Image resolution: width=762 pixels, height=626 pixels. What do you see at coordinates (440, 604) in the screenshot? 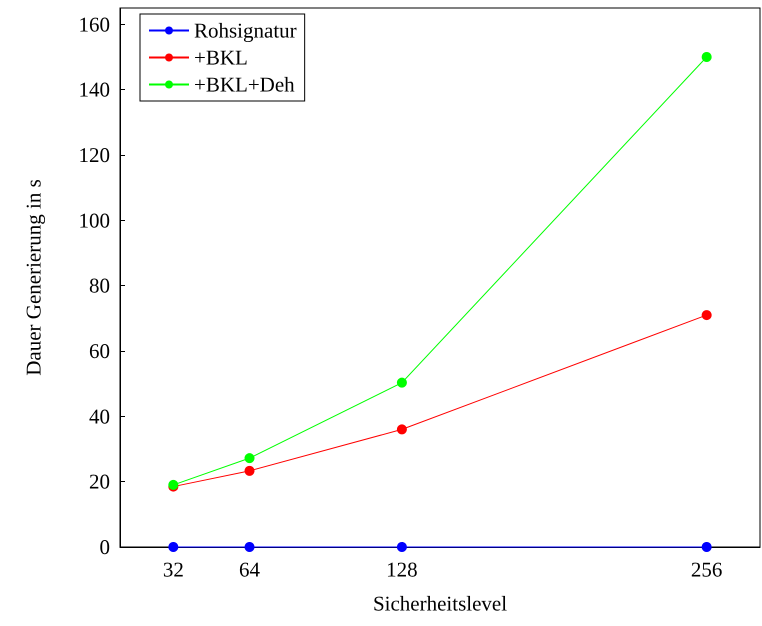
I see `x-axis-title: Sicherheitslevel` at bounding box center [440, 604].